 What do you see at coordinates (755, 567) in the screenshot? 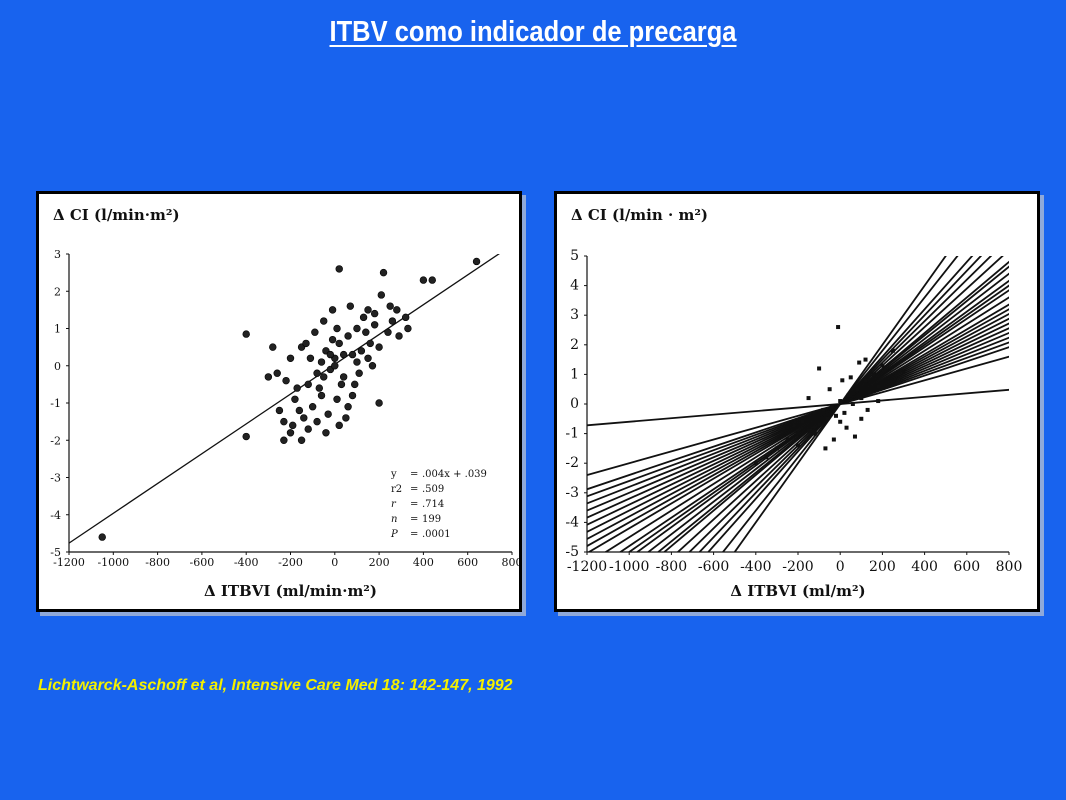
I see `x-tick-label: -400` at bounding box center [755, 567].